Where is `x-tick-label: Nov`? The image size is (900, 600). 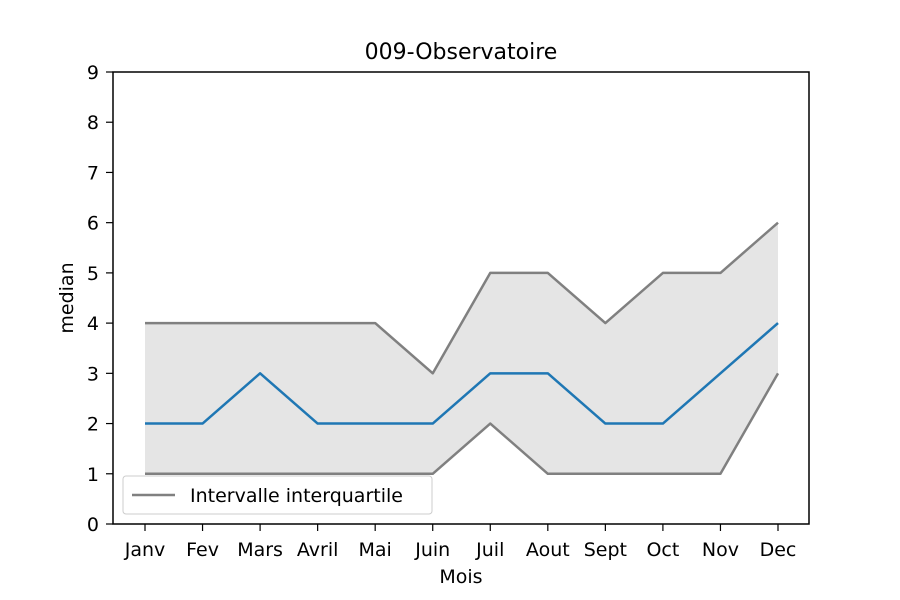
x-tick-label: Nov is located at coordinates (720, 550).